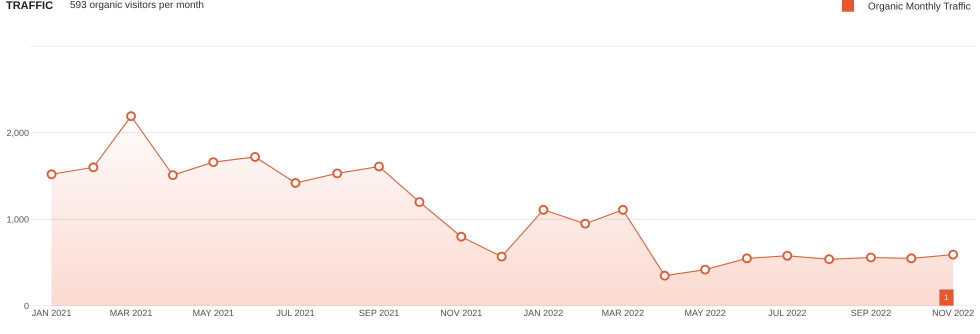 Image resolution: width=980 pixels, height=334 pixels. Describe the element at coordinates (131, 313) in the screenshot. I see `x-tick-label: MAR 2021` at that location.